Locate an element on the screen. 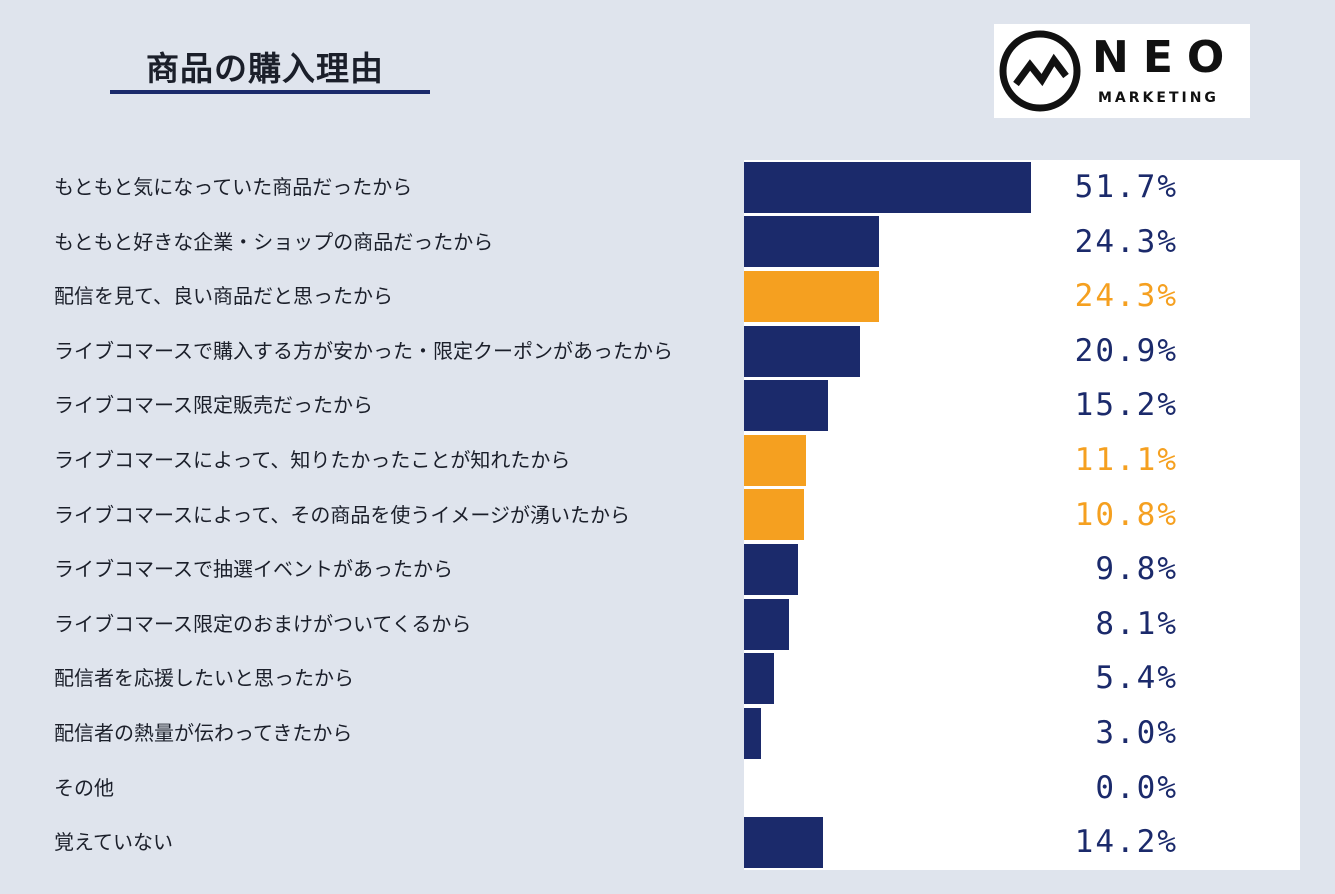 The width and height of the screenshot is (1335, 894). category-label: もともと気になっていた商品だったから is located at coordinates (233, 187).